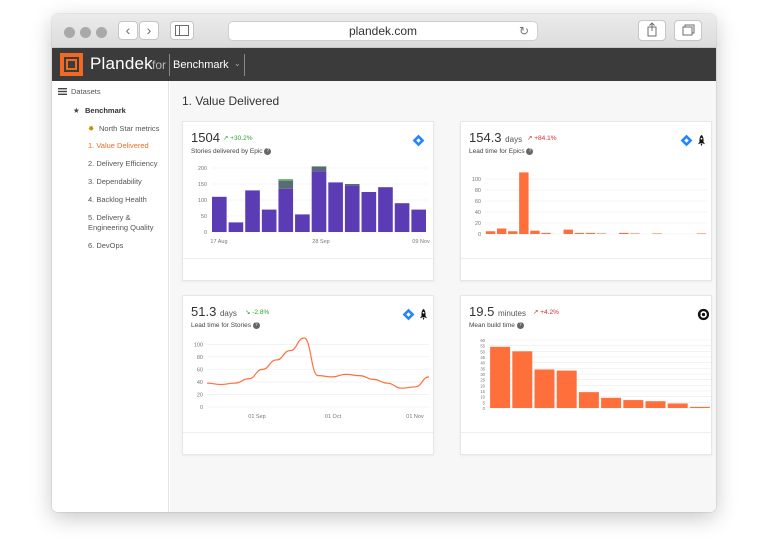  Describe the element at coordinates (542, 138) in the screenshot. I see `metric-delta: ↗ +84.1%` at that location.